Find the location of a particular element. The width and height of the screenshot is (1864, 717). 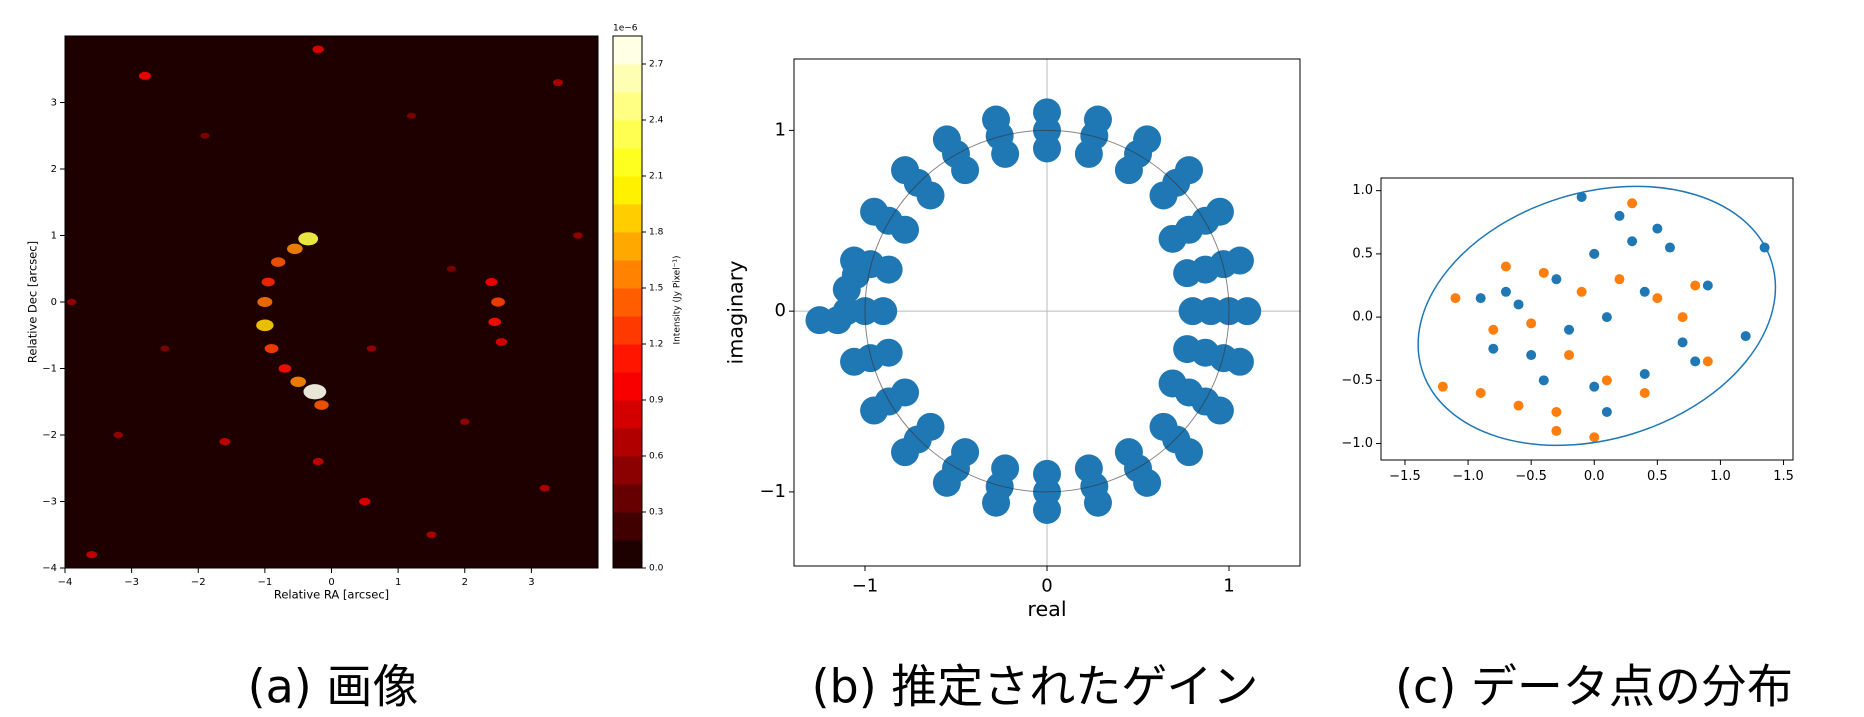

plot-frame is located at coordinates (1587, 319).